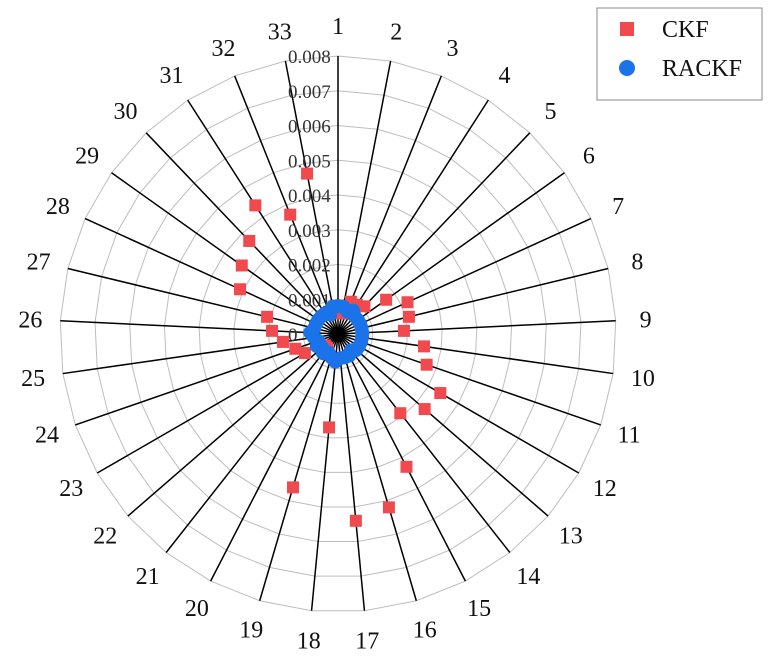  What do you see at coordinates (685, 30) in the screenshot?
I see `legend-label-ckf: CKF` at bounding box center [685, 30].